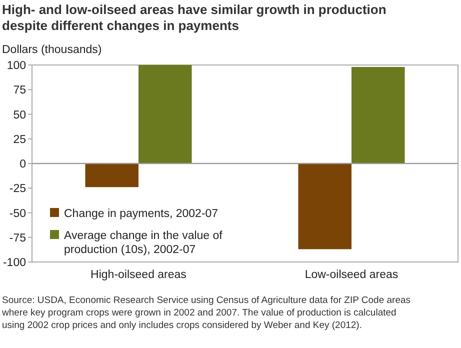 The image size is (461, 348). I want to click on y-tick-label: -75, so click(17, 238).